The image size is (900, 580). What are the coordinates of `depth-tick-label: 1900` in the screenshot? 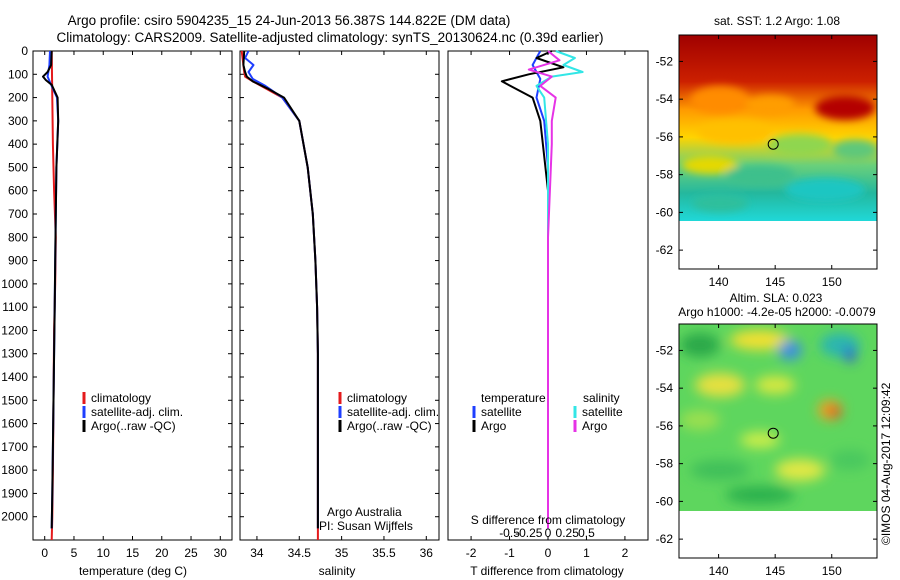 It's located at (14, 493).